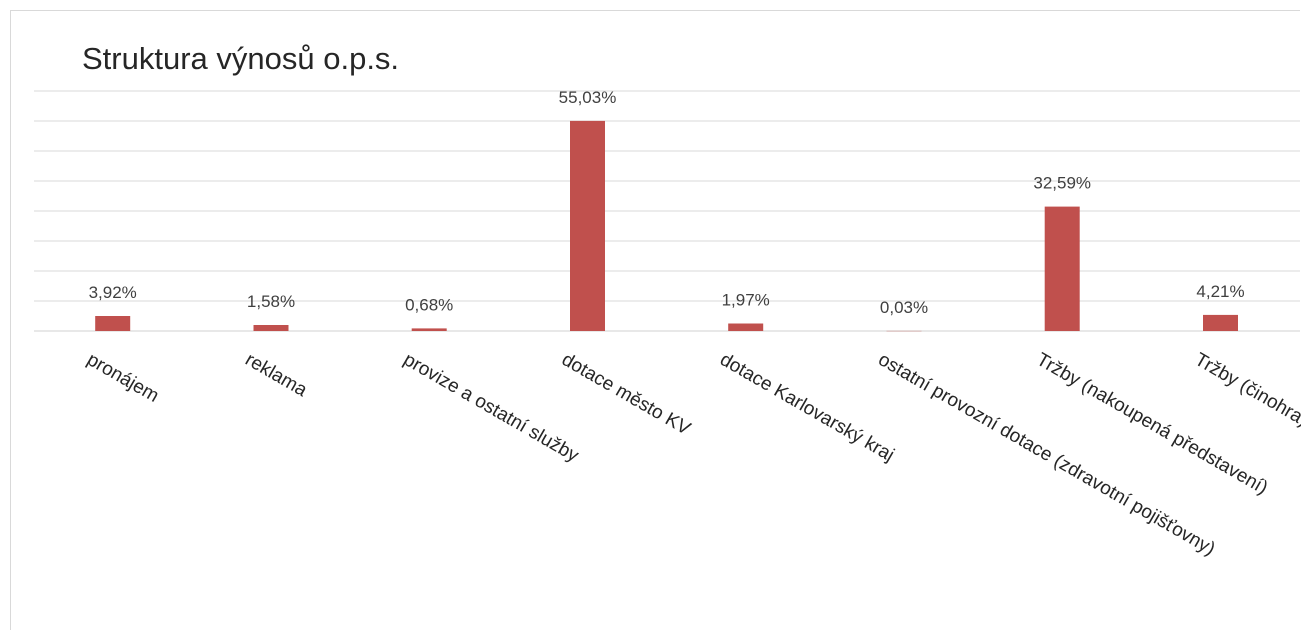  What do you see at coordinates (276, 375) in the screenshot?
I see `category-label: reklama` at bounding box center [276, 375].